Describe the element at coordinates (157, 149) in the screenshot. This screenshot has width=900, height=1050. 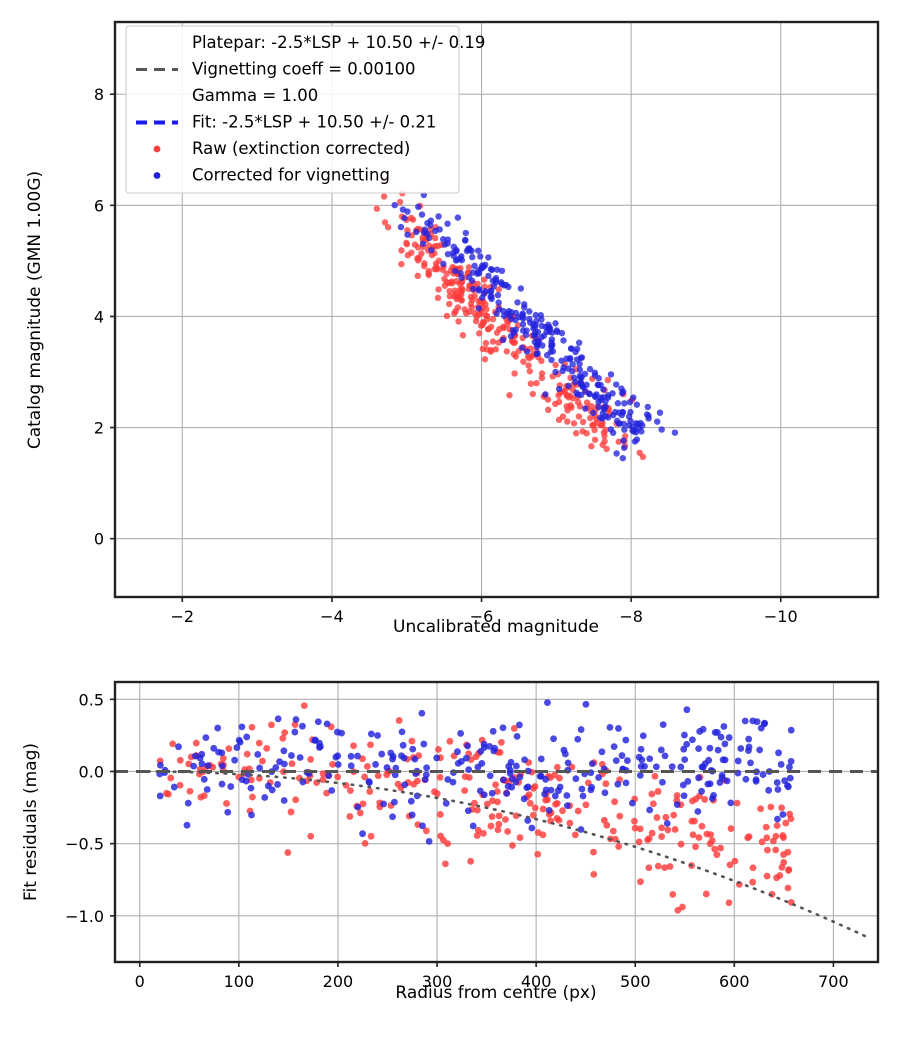
I see `legend-raw-marker` at that location.